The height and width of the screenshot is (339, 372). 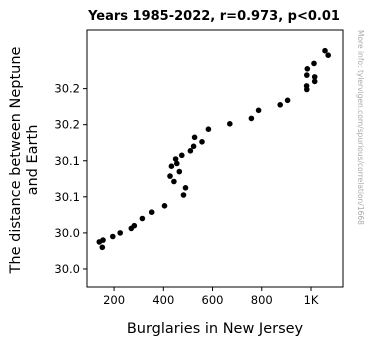 I want to click on x-tick-label-4: 800, so click(x=262, y=300).